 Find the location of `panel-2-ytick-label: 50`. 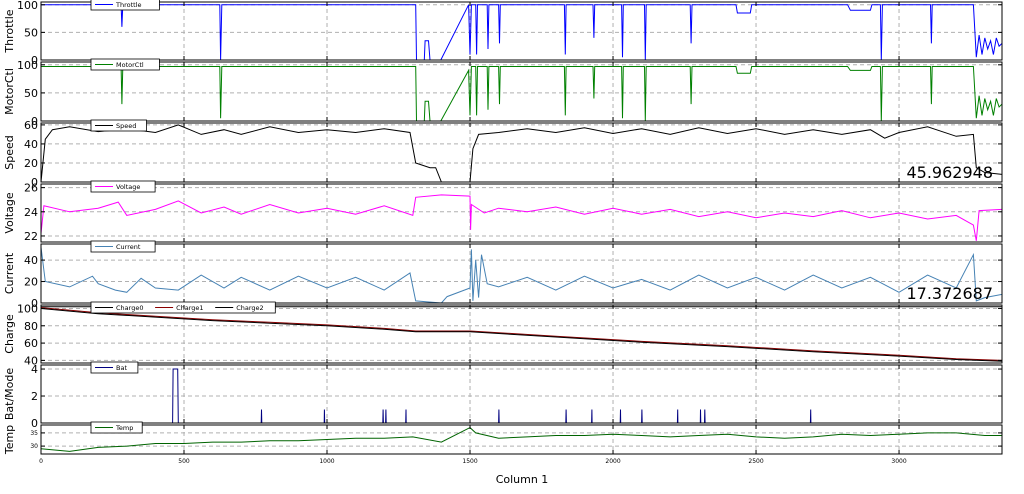

panel-2-ytick-label: 50 is located at coordinates (31, 93).